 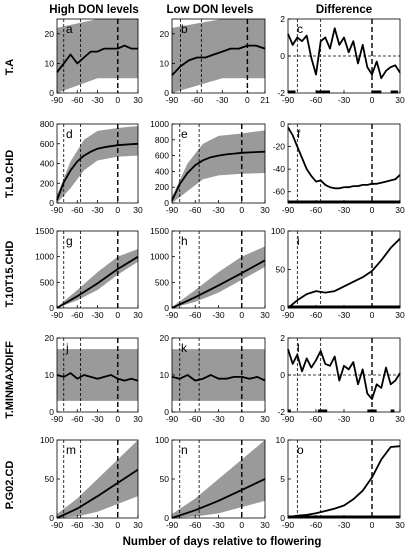 I want to click on panel-e-xtick-label-4: 30, so click(x=265, y=210).